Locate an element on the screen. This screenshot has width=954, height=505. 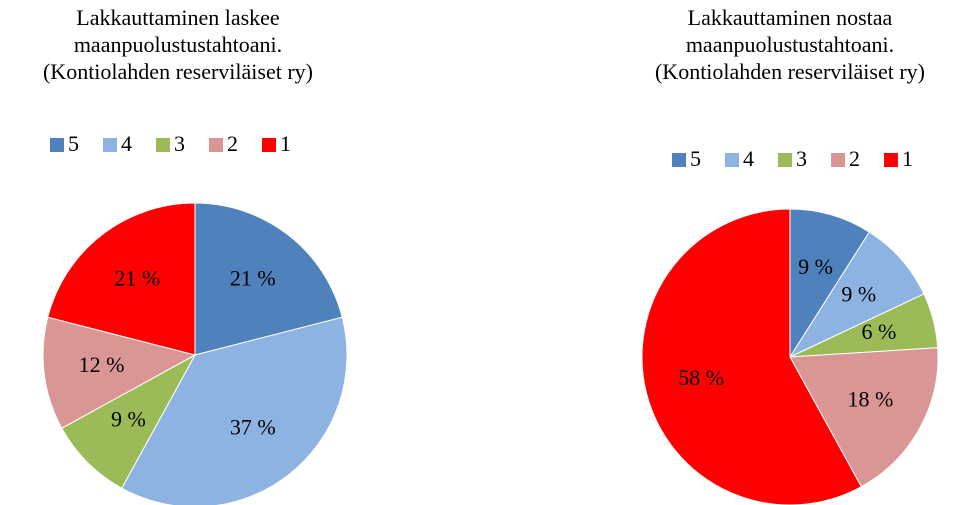
data-label: 58 % is located at coordinates (701, 377).